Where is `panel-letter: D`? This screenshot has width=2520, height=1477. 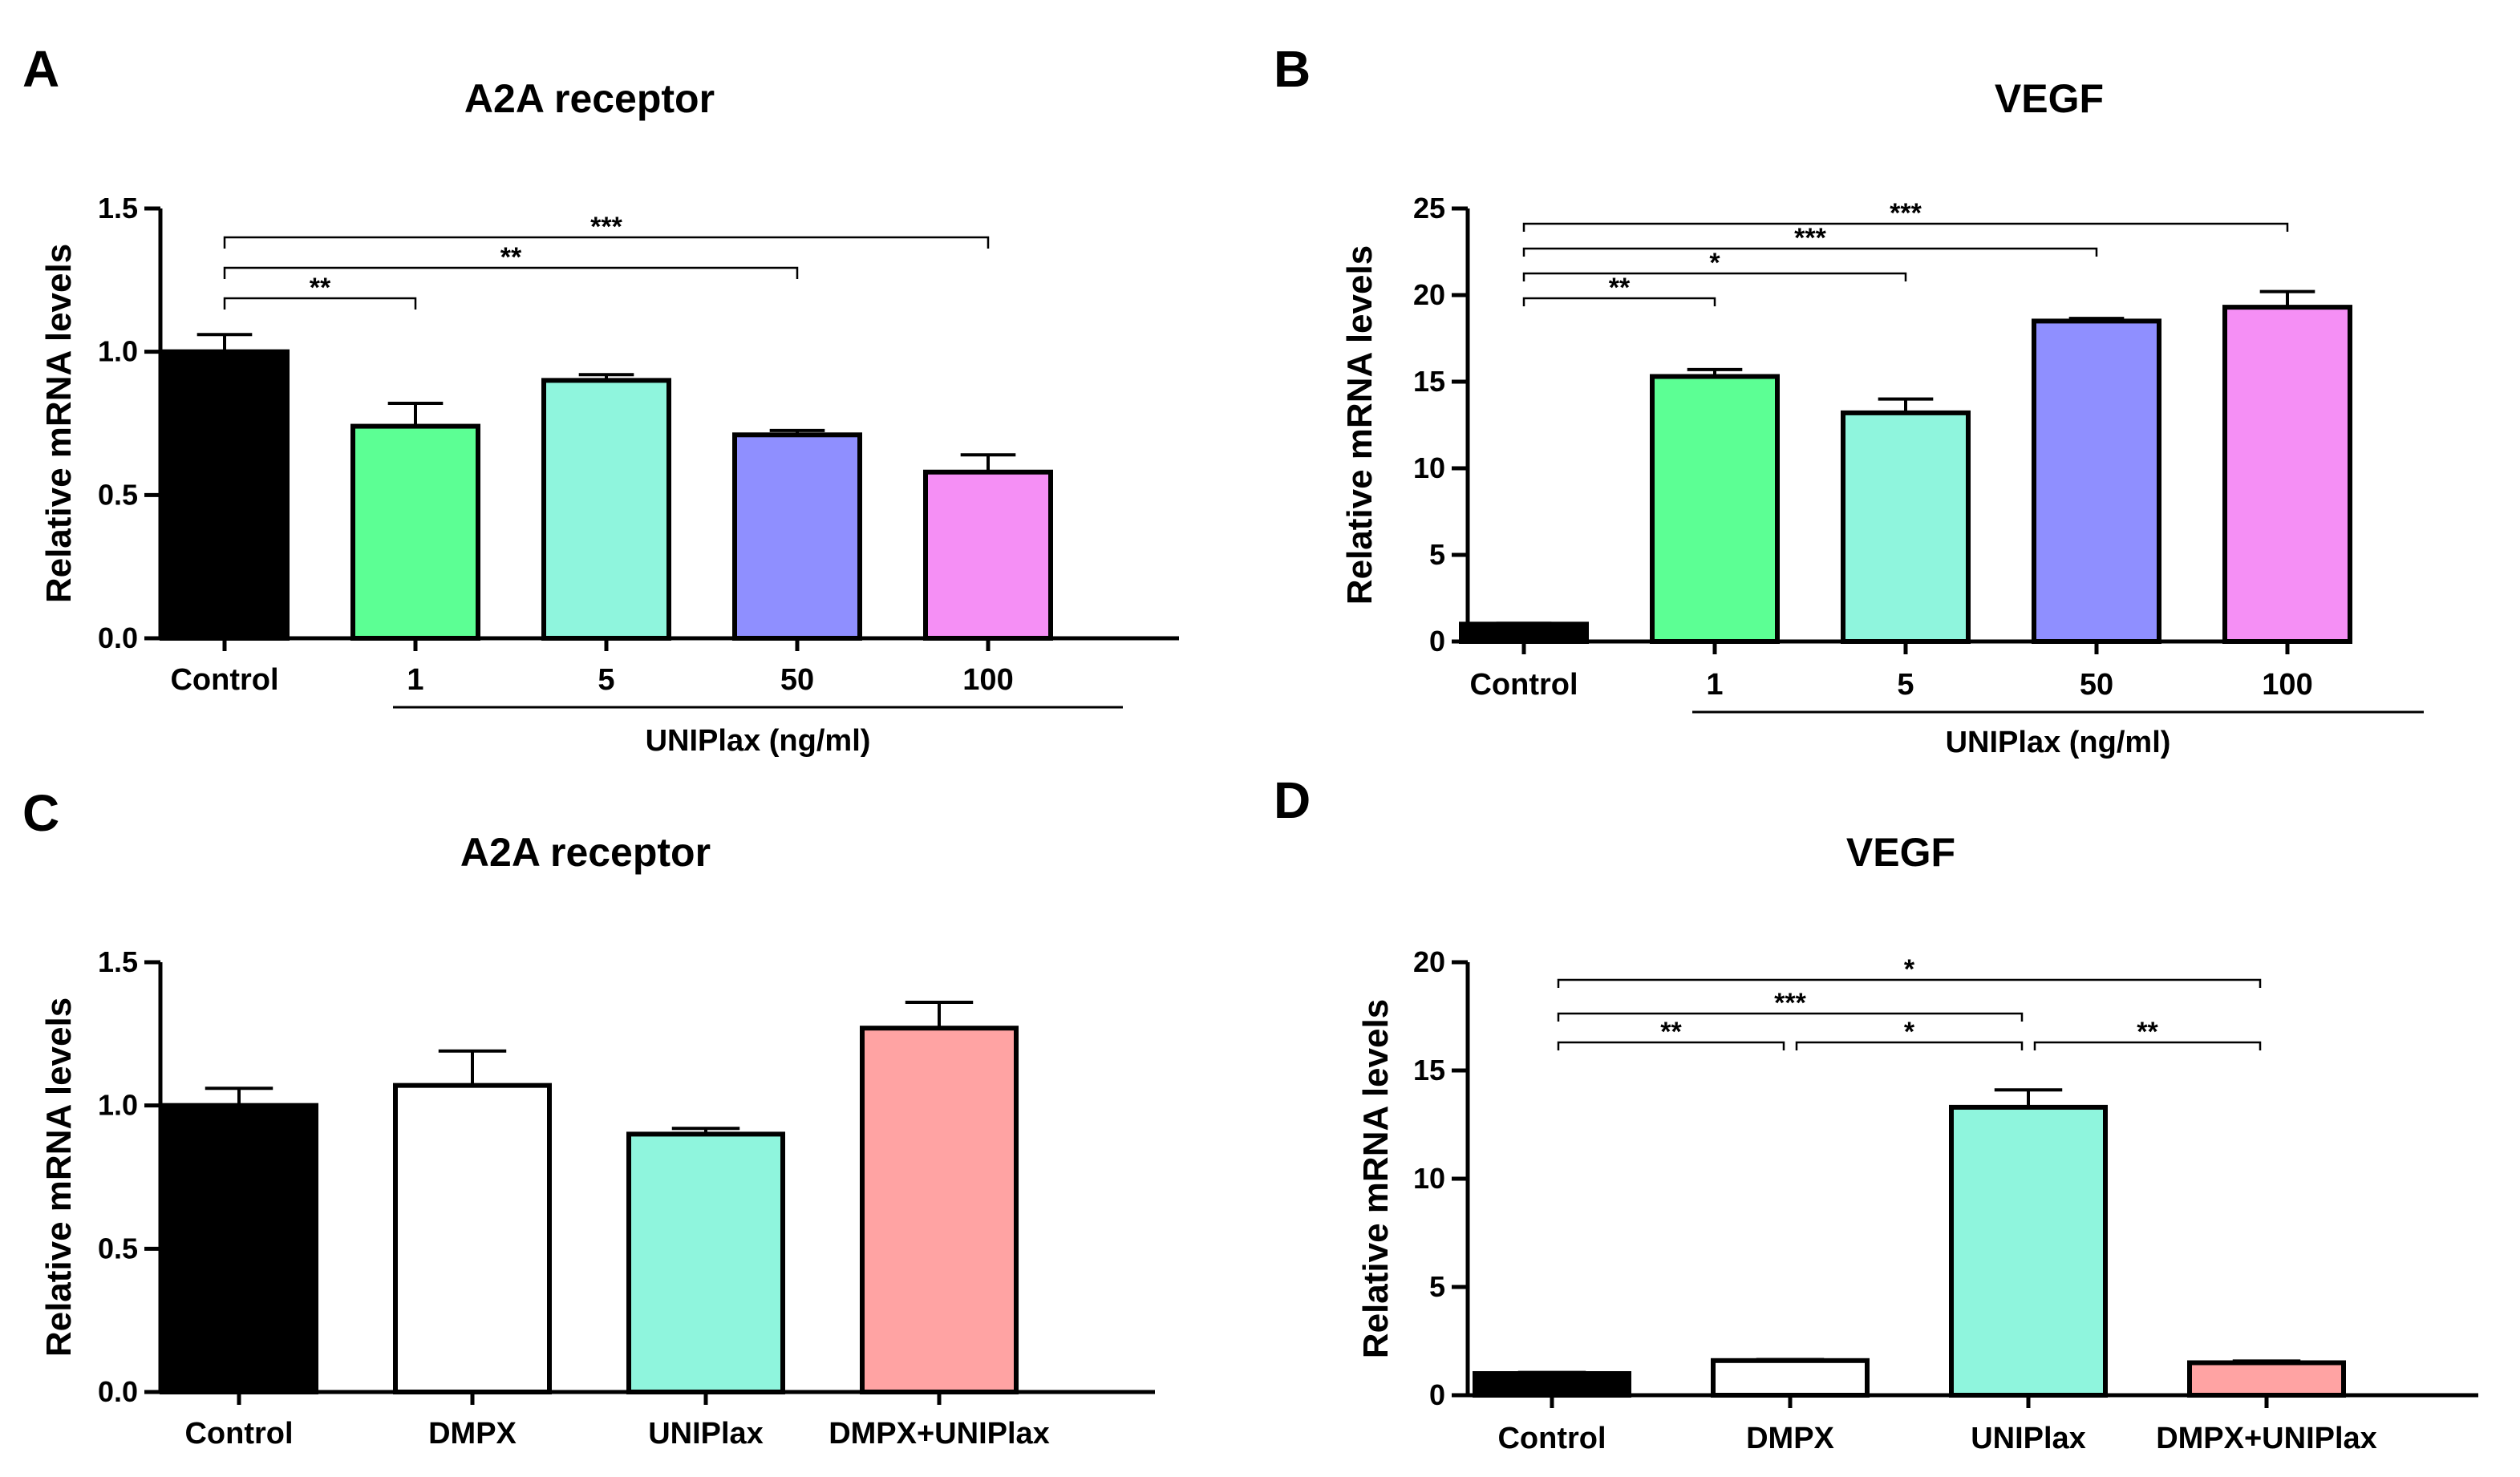
panel-letter: D is located at coordinates (1292, 800).